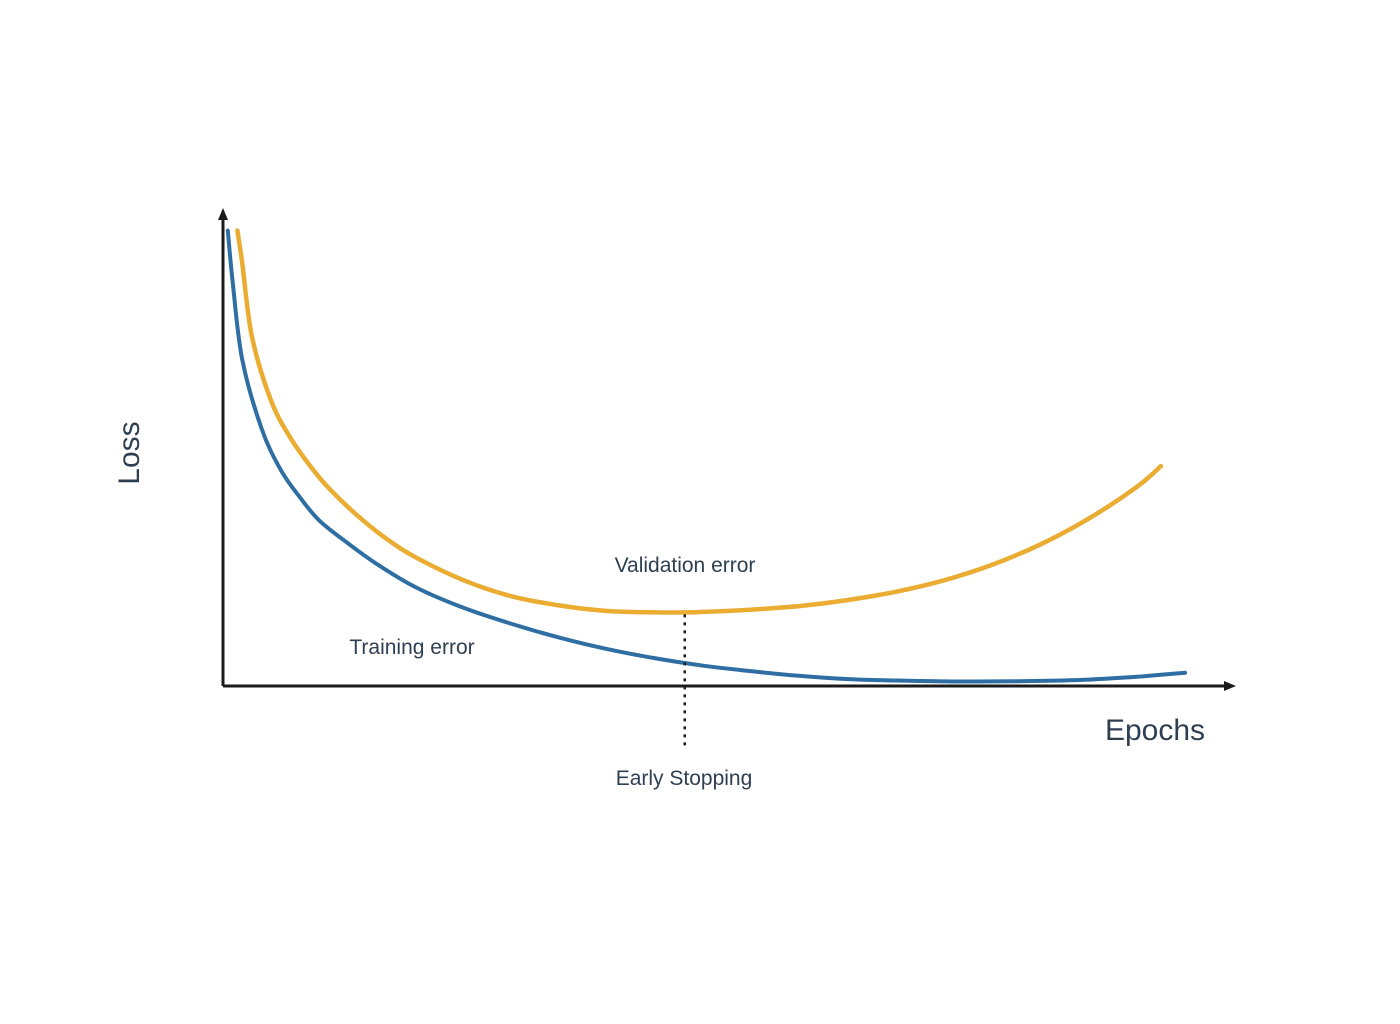  Describe the element at coordinates (129, 452) in the screenshot. I see `y-axis-title: Loss` at that location.